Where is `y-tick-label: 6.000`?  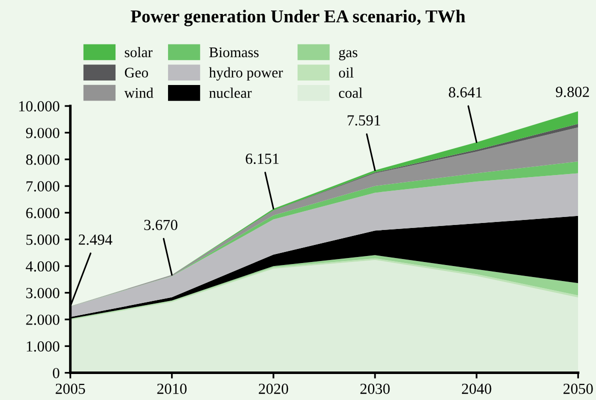
y-tick-label: 6.000 is located at coordinates (43, 213).